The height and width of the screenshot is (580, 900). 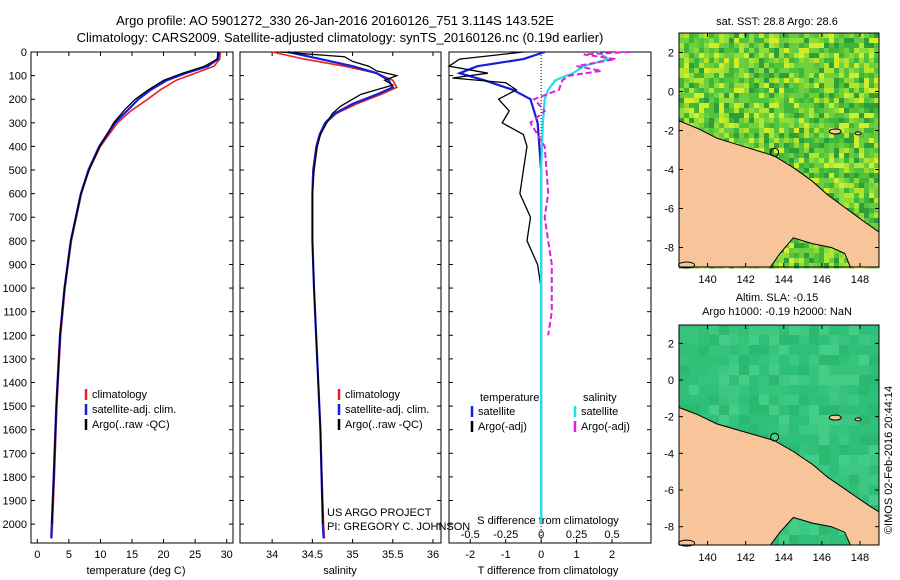 I want to click on y-tick-label: 800, so click(x=18, y=242).